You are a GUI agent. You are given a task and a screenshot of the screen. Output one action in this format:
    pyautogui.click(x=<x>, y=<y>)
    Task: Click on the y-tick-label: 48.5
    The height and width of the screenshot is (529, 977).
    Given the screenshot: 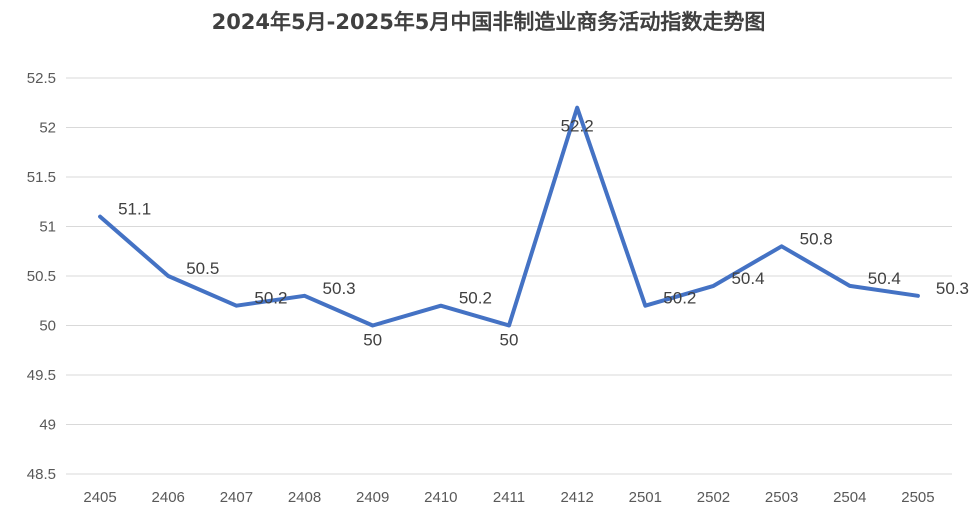 What is the action you would take?
    pyautogui.click(x=41, y=474)
    